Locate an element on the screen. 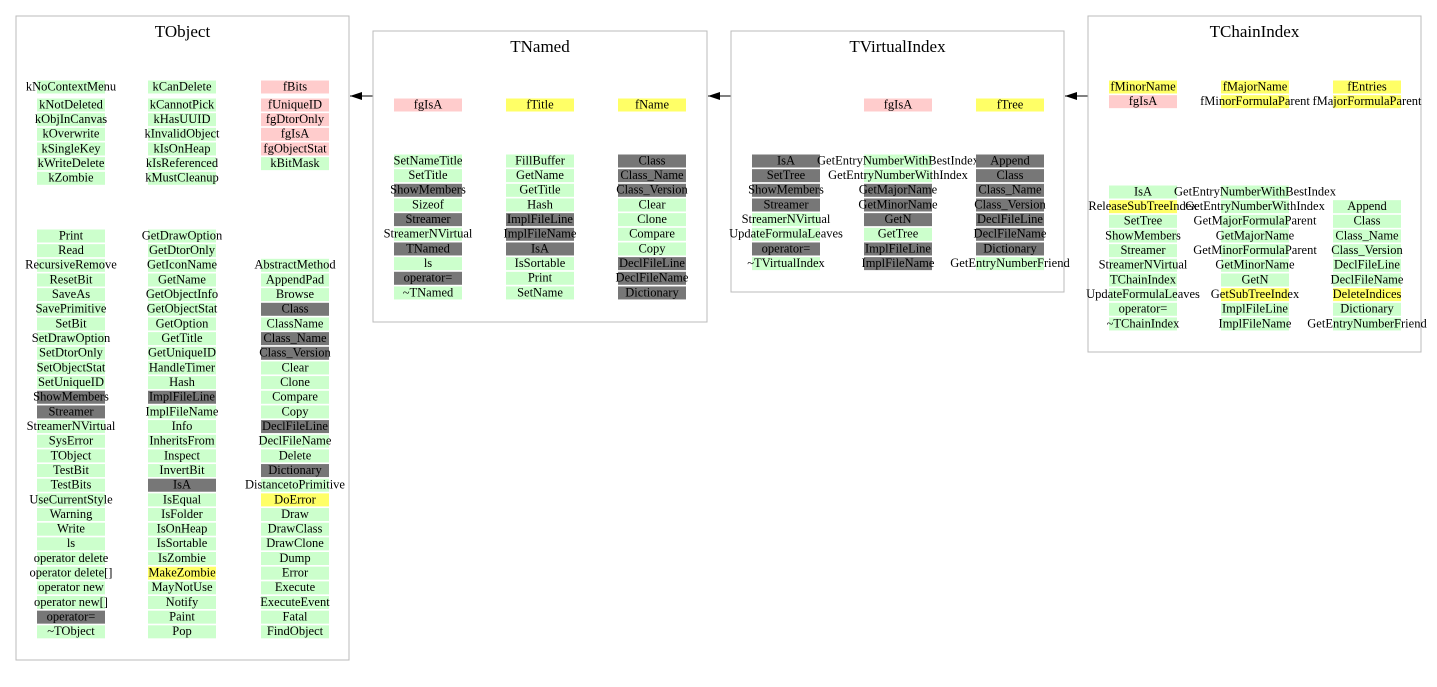 This screenshot has width=1437, height=687. member-label: ~TChainIndex is located at coordinates (1143, 323).